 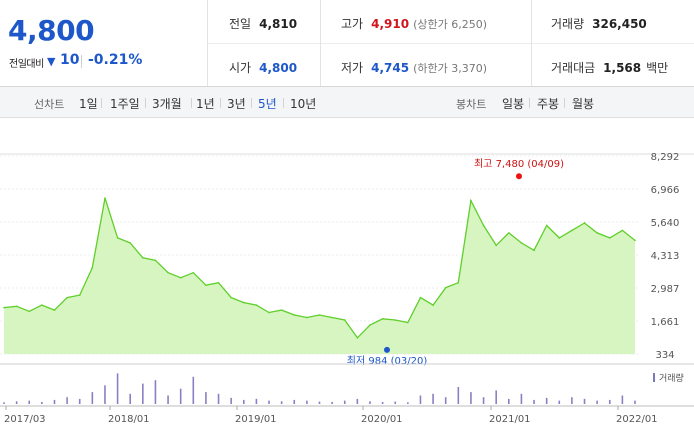 I want to click on amount-label: 거래대금, so click(x=573, y=68).